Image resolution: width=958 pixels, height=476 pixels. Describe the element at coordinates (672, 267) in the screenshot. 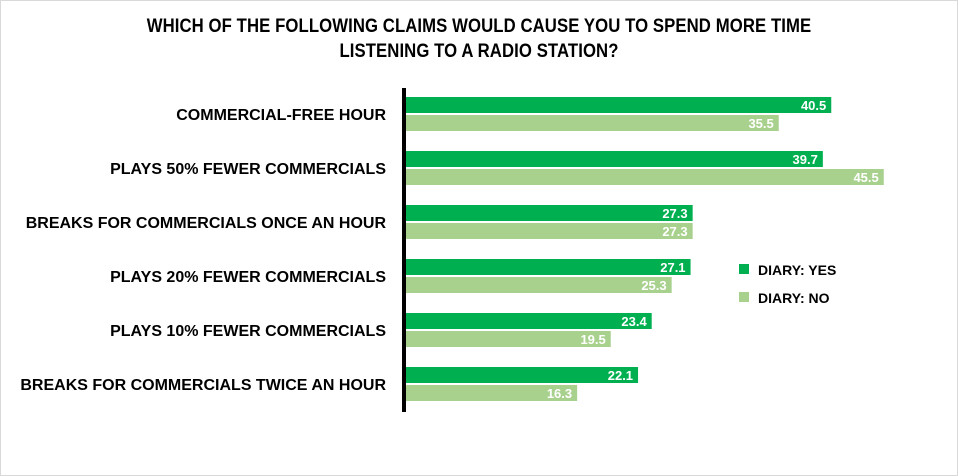

I see `data-label: 27.1` at that location.